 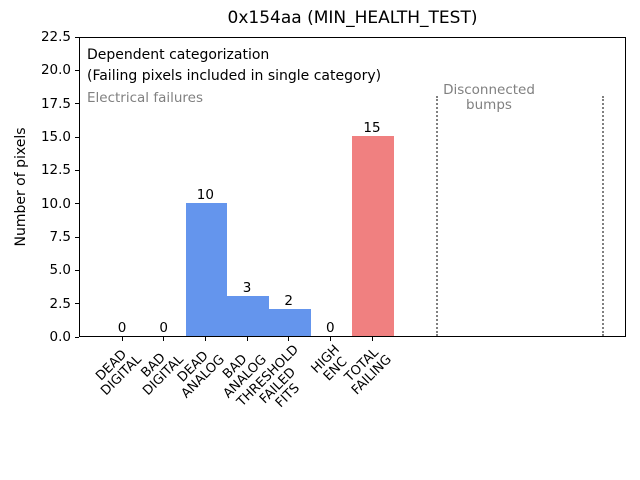 What do you see at coordinates (60, 303) in the screenshot?
I see `y-tick-label: 2.5` at bounding box center [60, 303].